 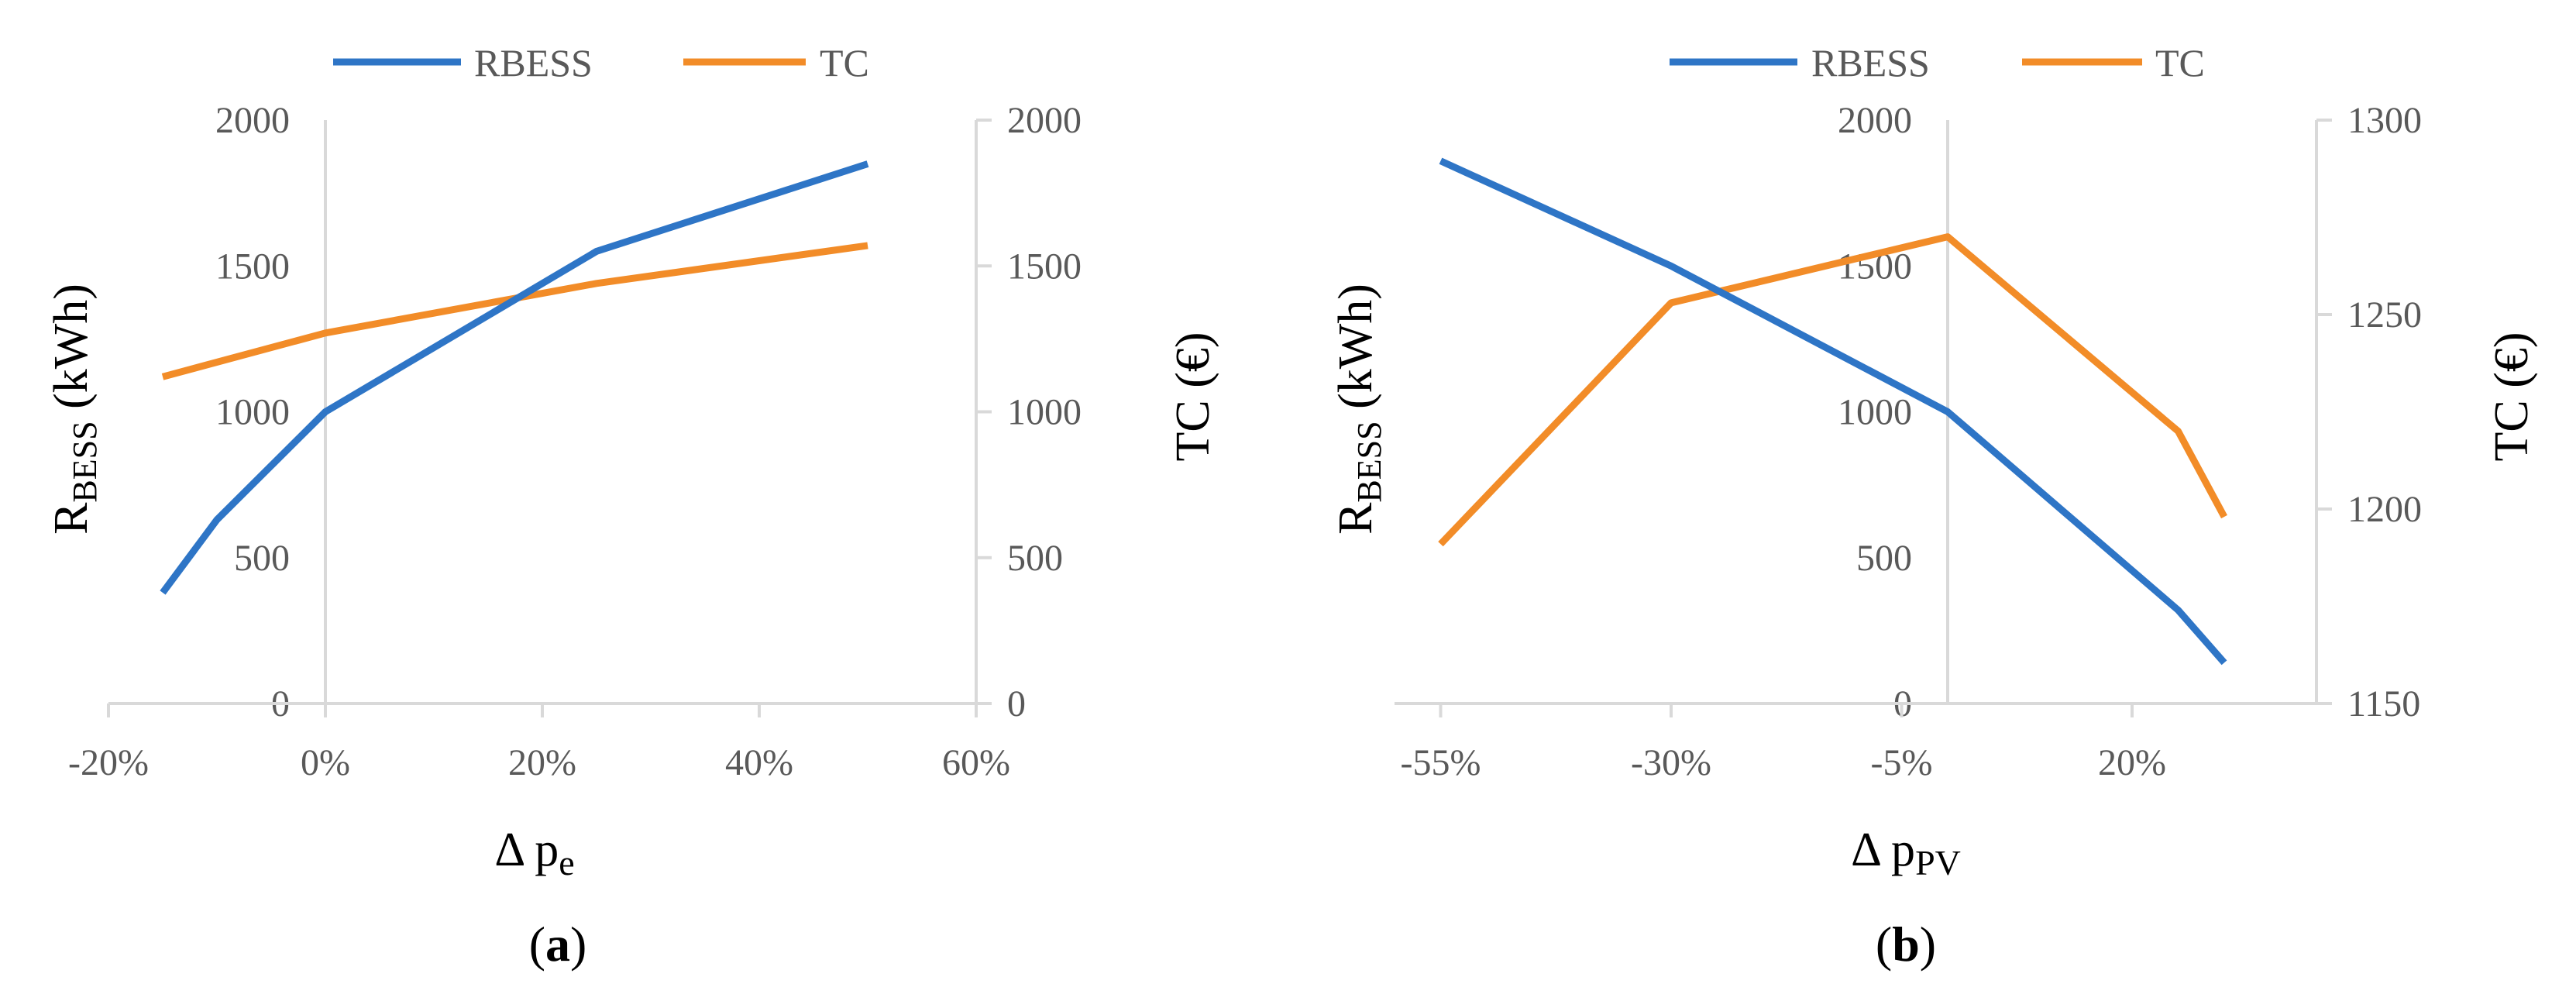 I want to click on panel-b-x-tick-label: -30%, so click(x=1671, y=763).